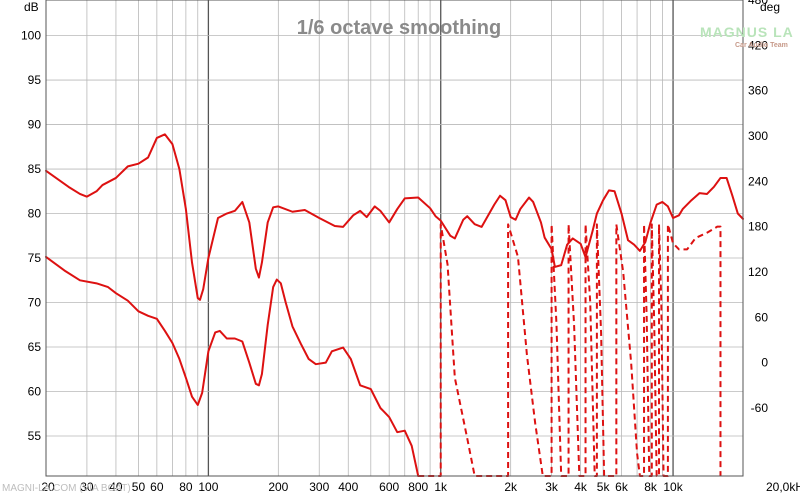 The width and height of the screenshot is (800, 496). What do you see at coordinates (581, 487) in the screenshot?
I see `x-tick-label: 4k` at bounding box center [581, 487].